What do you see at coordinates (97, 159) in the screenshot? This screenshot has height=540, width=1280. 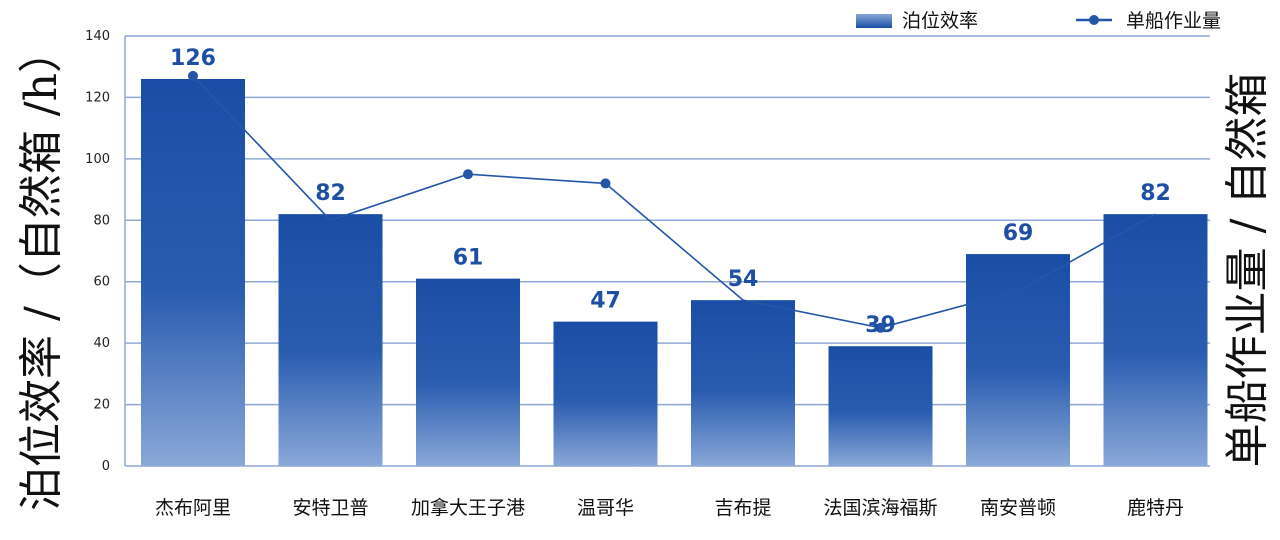 I see `y-tick-label: 100` at bounding box center [97, 159].